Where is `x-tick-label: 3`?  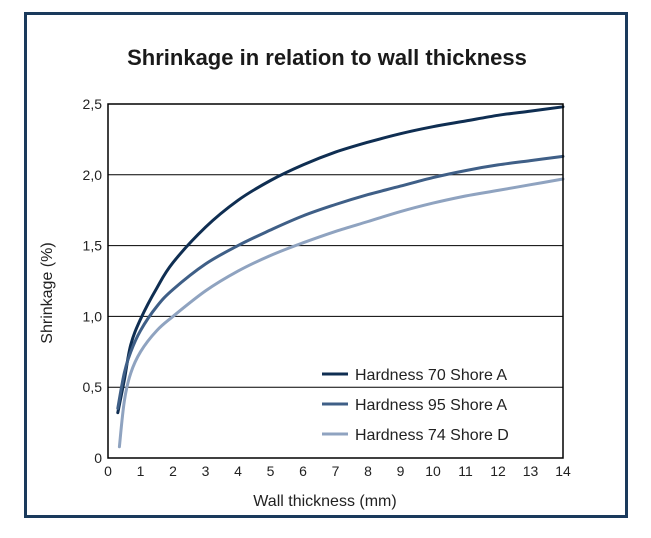
x-tick-label: 3 is located at coordinates (206, 471).